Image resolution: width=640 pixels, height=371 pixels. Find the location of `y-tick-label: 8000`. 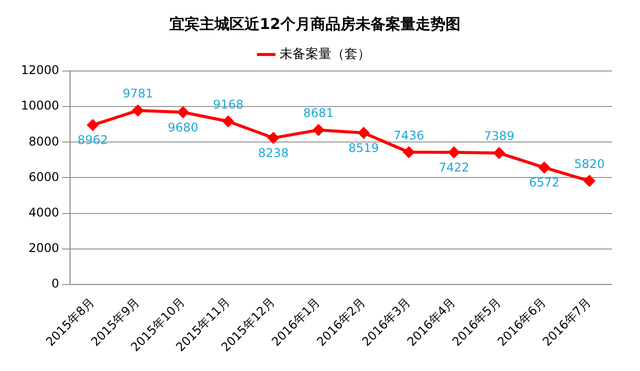

y-tick-label: 8000 is located at coordinates (44, 141).